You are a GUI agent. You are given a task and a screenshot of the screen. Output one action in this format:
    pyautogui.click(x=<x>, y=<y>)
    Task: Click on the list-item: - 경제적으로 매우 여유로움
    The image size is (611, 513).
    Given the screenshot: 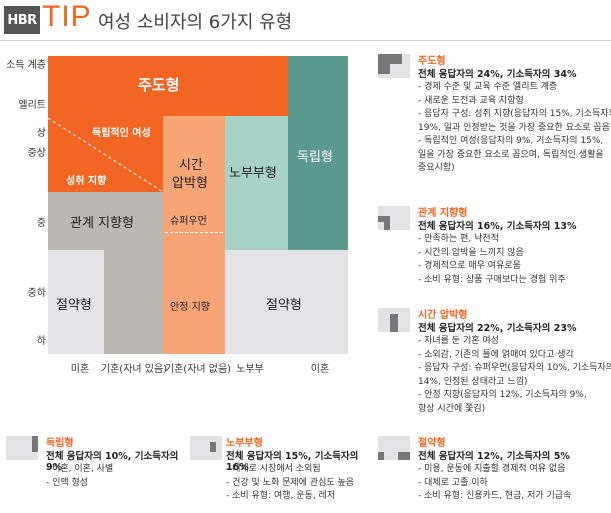 What is the action you would take?
    pyautogui.click(x=469, y=266)
    